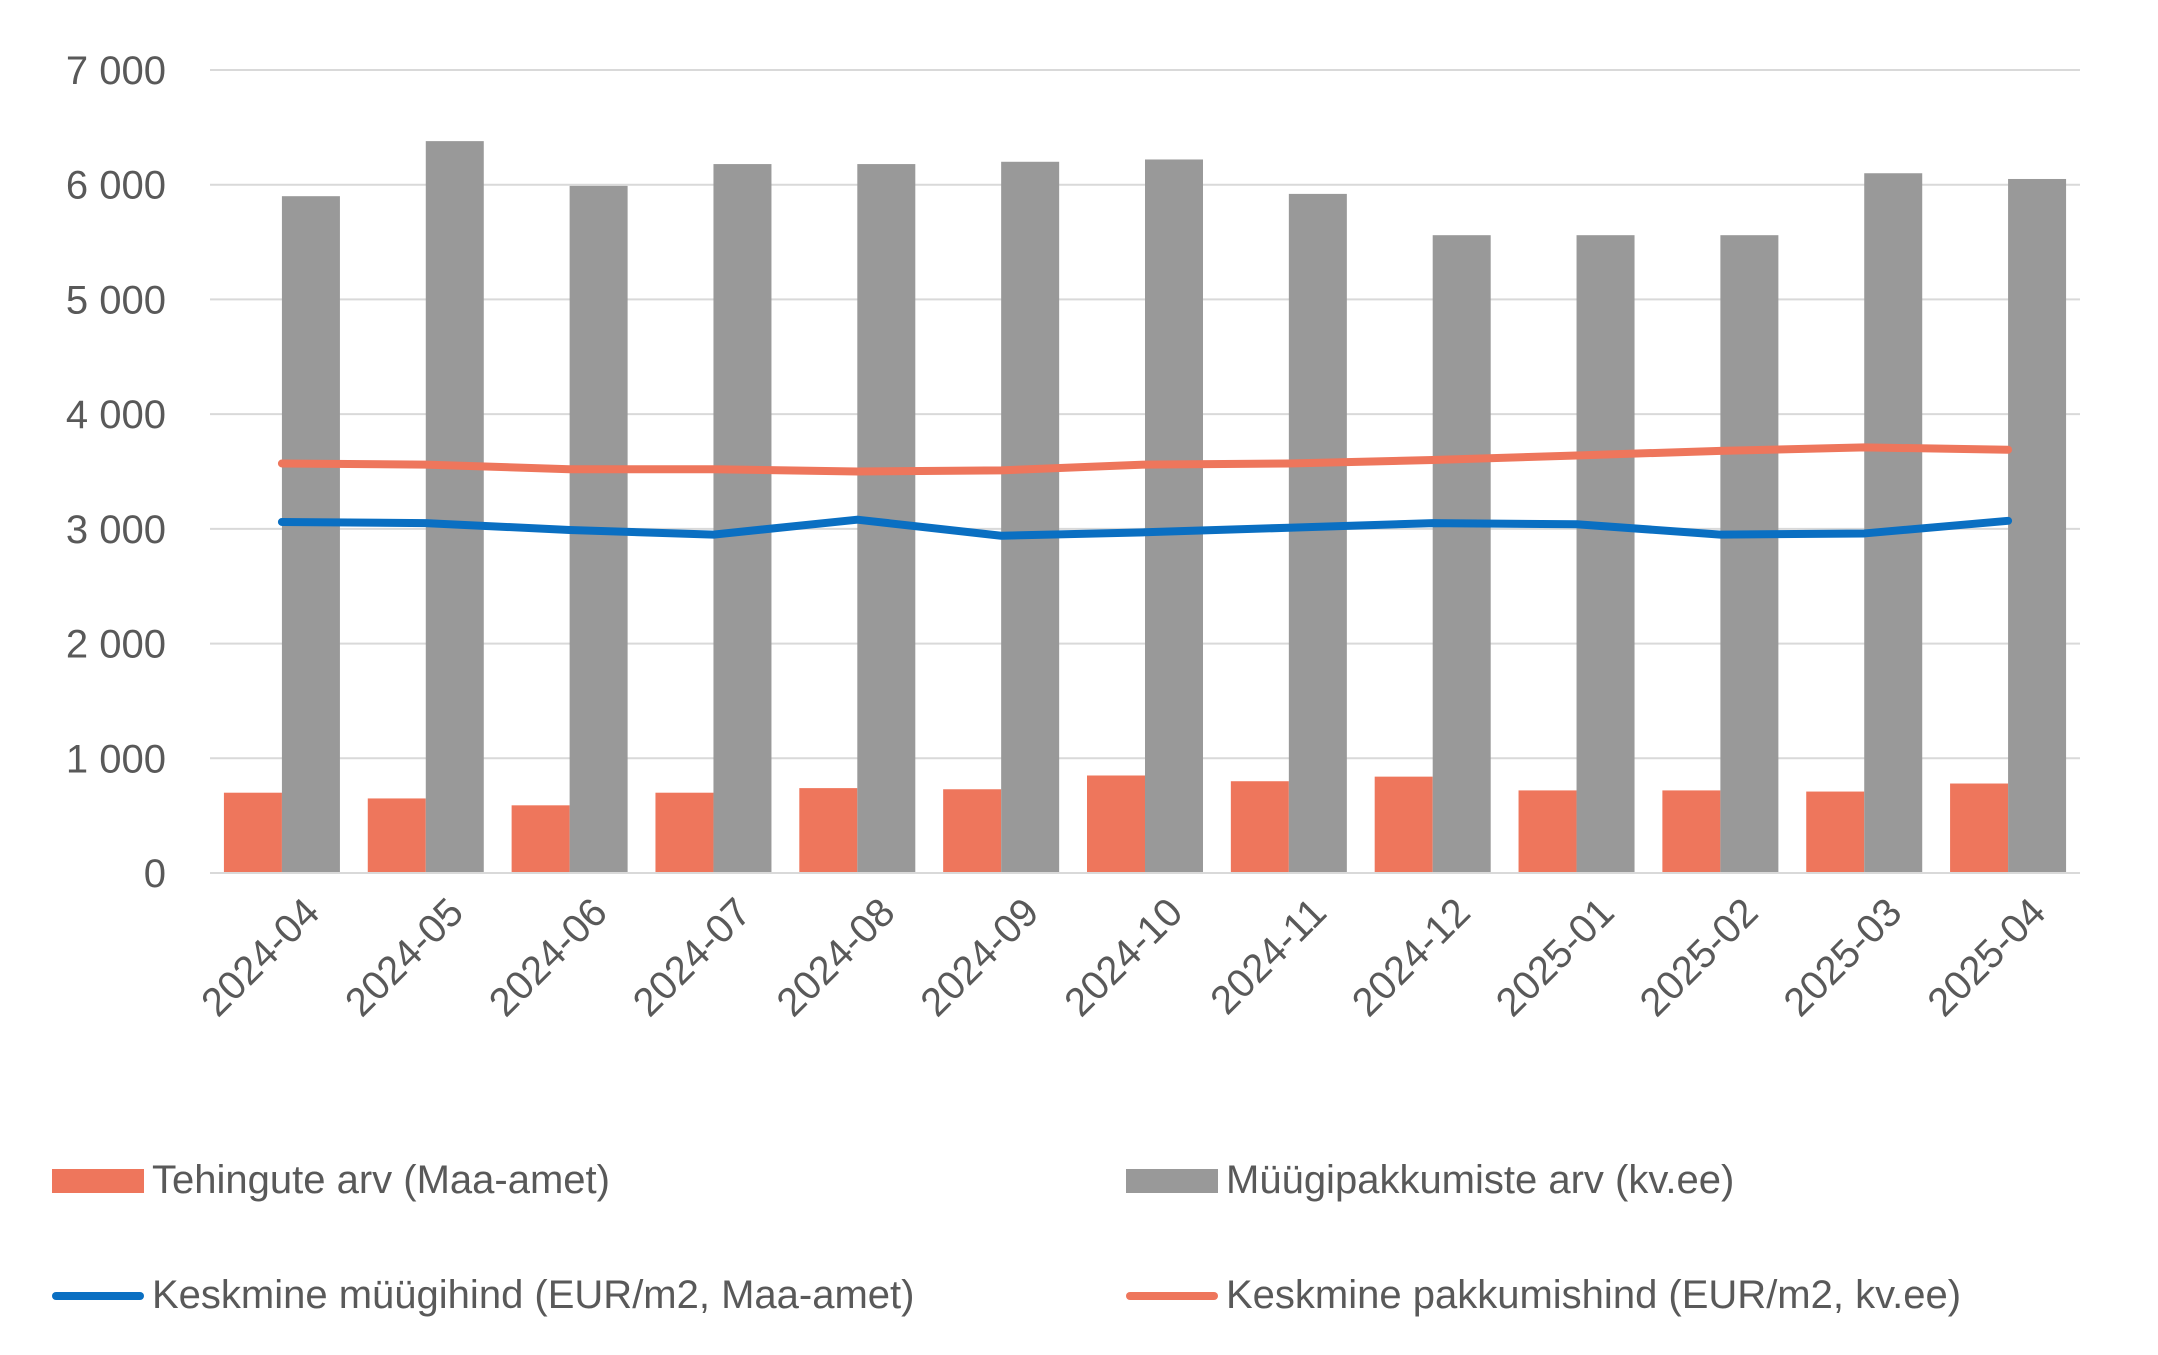 The width and height of the screenshot is (2158, 1355). What do you see at coordinates (260, 957) in the screenshot?
I see `x-tick-label: 2024-04` at bounding box center [260, 957].